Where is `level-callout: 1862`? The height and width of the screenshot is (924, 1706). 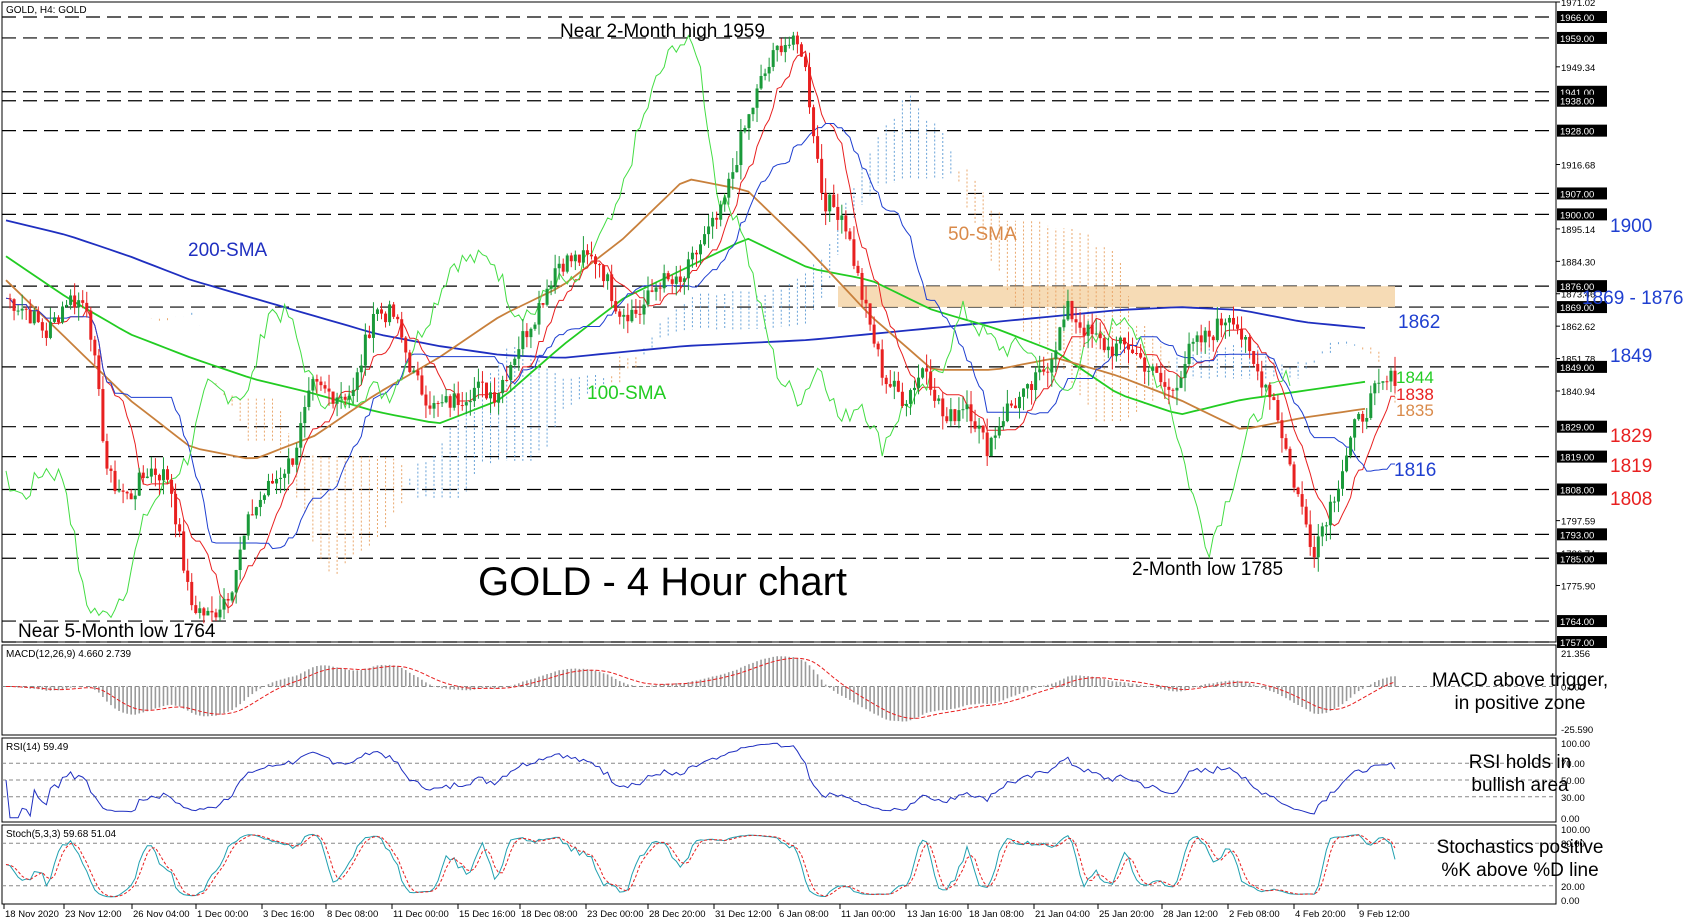
level-callout: 1862 is located at coordinates (1419, 322).